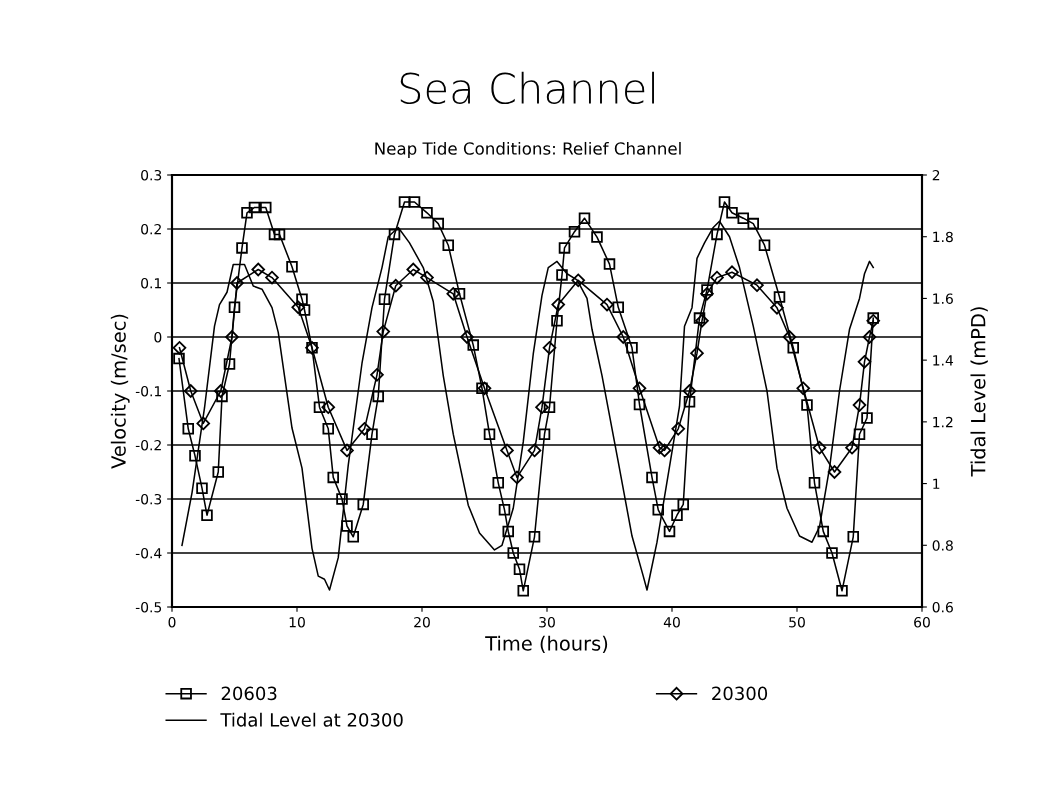  What do you see at coordinates (943, 360) in the screenshot?
I see `y2-tick-label: 1.4` at bounding box center [943, 360].